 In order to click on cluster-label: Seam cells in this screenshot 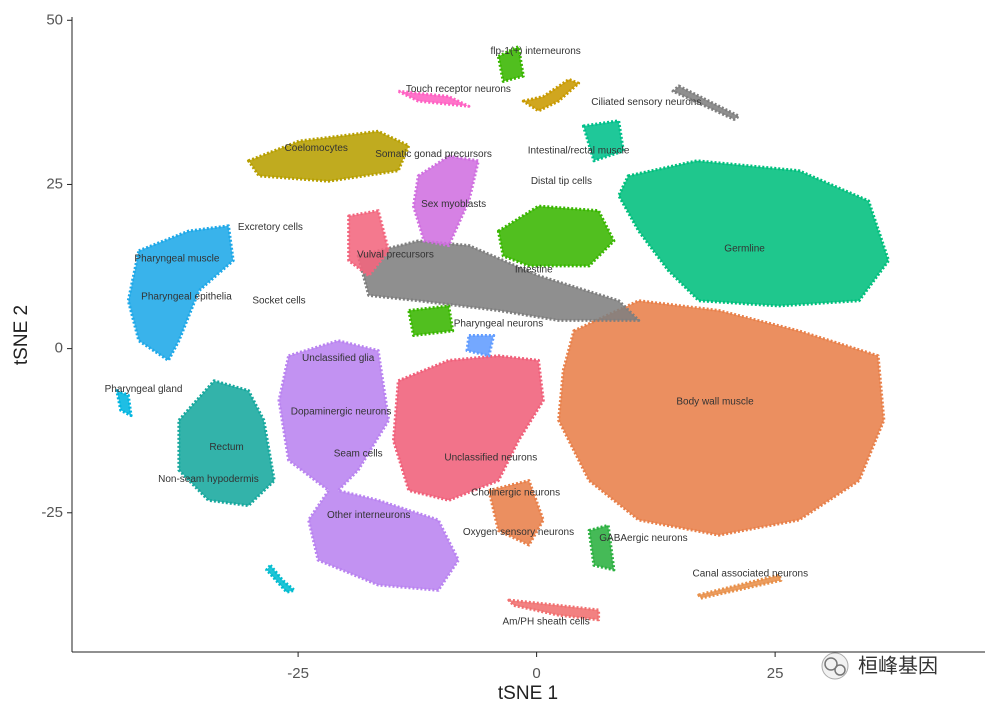, I will do `click(358, 453)`.